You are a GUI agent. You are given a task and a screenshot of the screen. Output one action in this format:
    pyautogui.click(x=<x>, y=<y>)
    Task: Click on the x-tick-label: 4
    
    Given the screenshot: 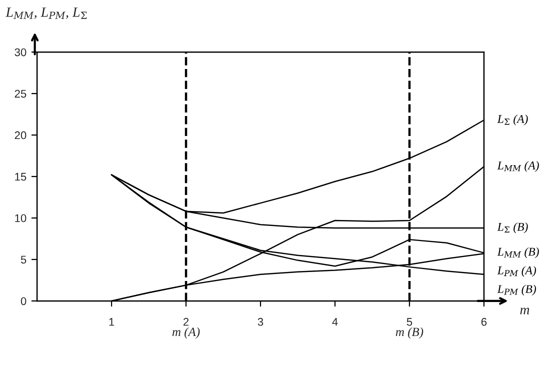 What is the action you would take?
    pyautogui.click(x=335, y=322)
    